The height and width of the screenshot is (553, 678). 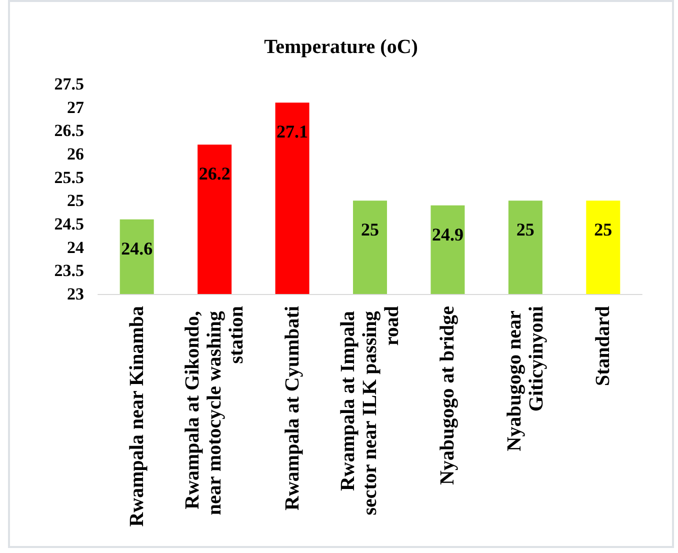 I want to click on x-tick-label: Rwampala near Kinamba, so click(x=137, y=416).